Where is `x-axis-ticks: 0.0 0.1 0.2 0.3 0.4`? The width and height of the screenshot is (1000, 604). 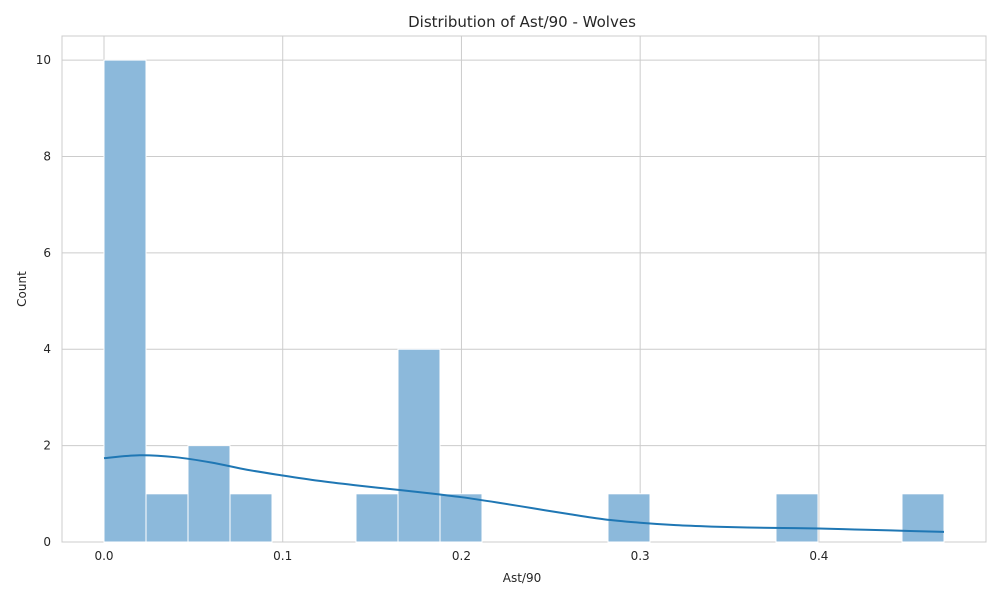 x-axis-ticks: 0.0 0.1 0.2 0.3 0.4 is located at coordinates (461, 556).